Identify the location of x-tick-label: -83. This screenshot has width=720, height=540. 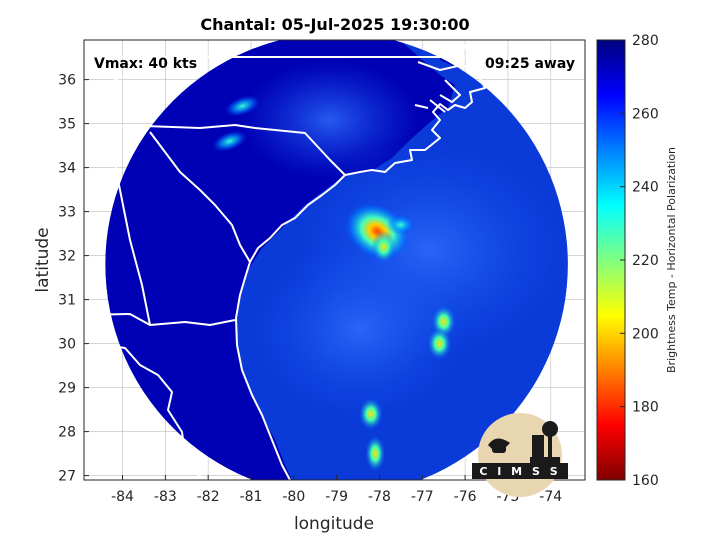
(165, 497).